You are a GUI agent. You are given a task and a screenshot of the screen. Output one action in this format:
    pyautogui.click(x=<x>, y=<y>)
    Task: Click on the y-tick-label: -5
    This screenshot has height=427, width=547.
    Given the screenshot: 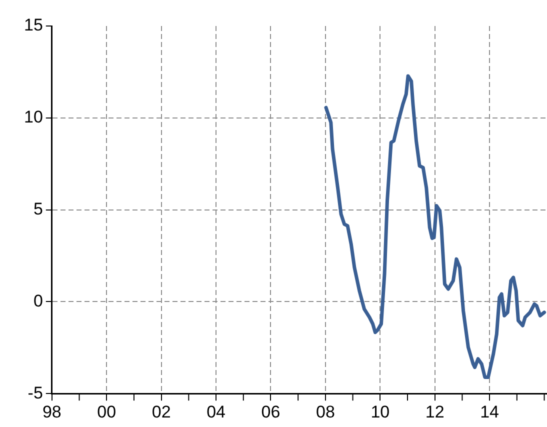 What is the action you would take?
    pyautogui.click(x=35, y=392)
    